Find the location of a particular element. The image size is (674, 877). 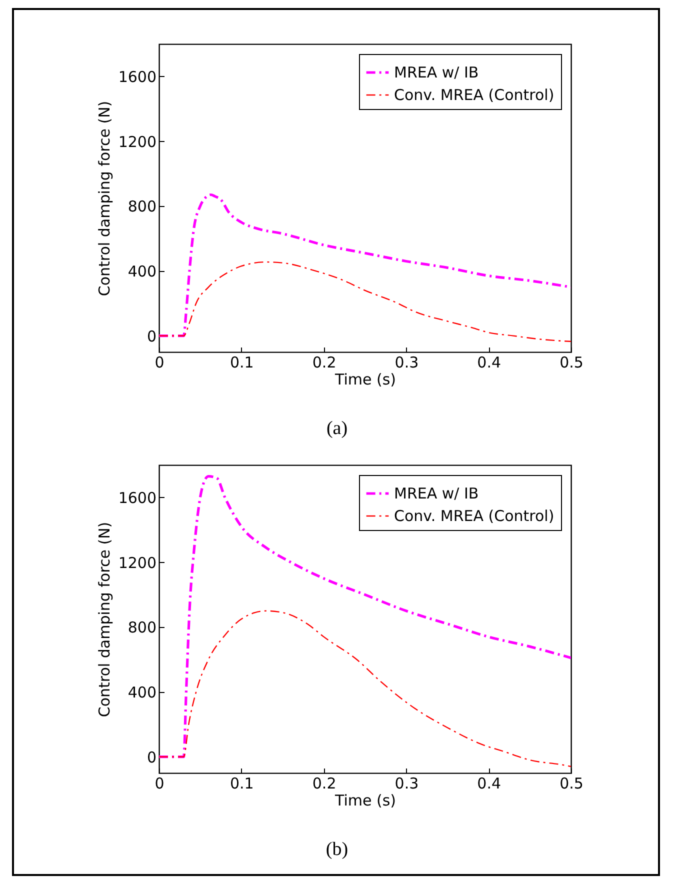

text: (b) is located at coordinates (337, 850).